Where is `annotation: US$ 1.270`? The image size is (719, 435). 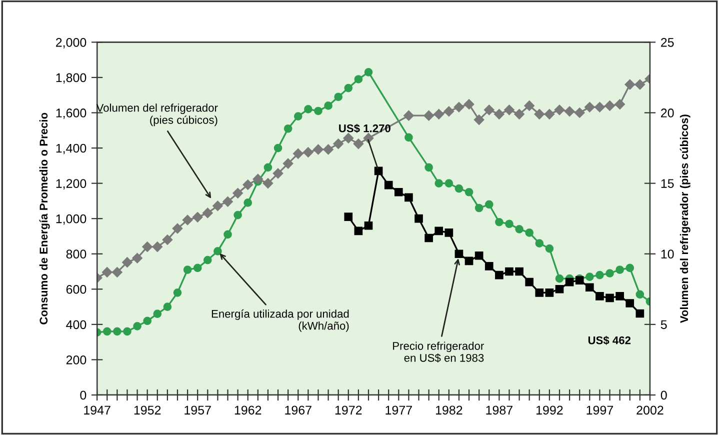
annotation: US$ 1.270 is located at coordinates (364, 128).